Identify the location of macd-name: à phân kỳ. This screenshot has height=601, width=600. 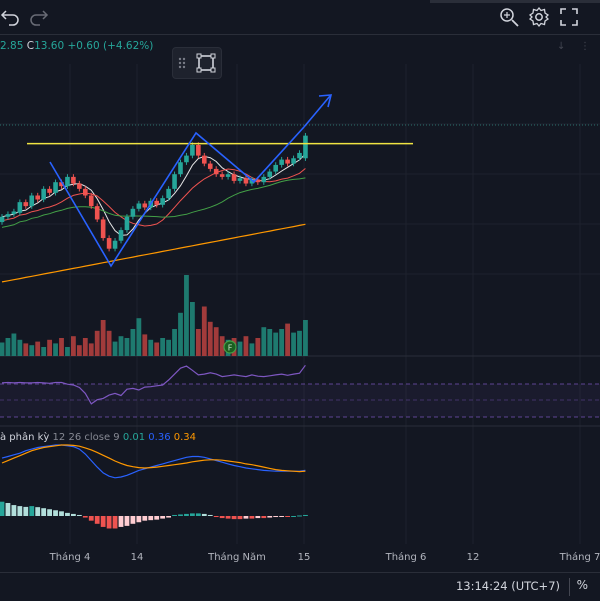
(25, 437).